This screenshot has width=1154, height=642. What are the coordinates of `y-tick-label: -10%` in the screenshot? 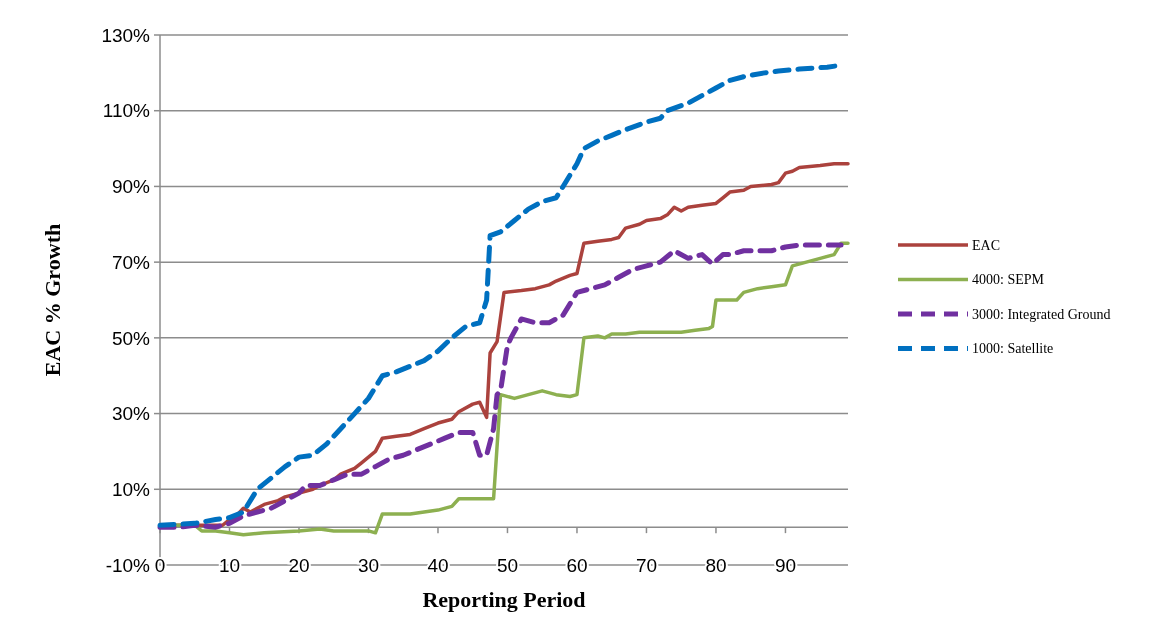 It's located at (128, 565).